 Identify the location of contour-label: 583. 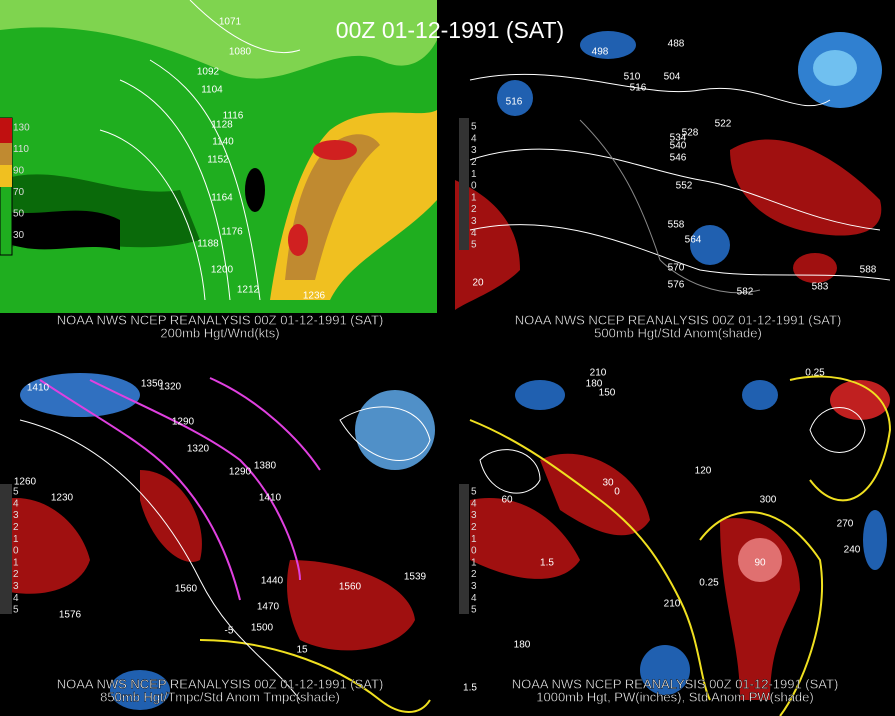
(820, 287).